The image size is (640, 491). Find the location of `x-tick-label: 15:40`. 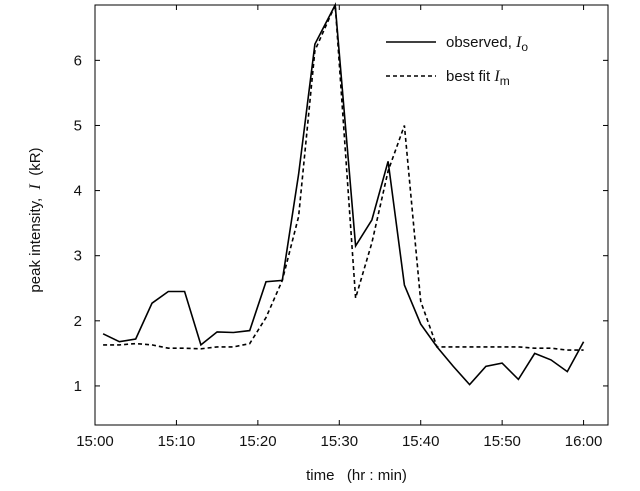

x-tick-label: 15:40 is located at coordinates (421, 441).